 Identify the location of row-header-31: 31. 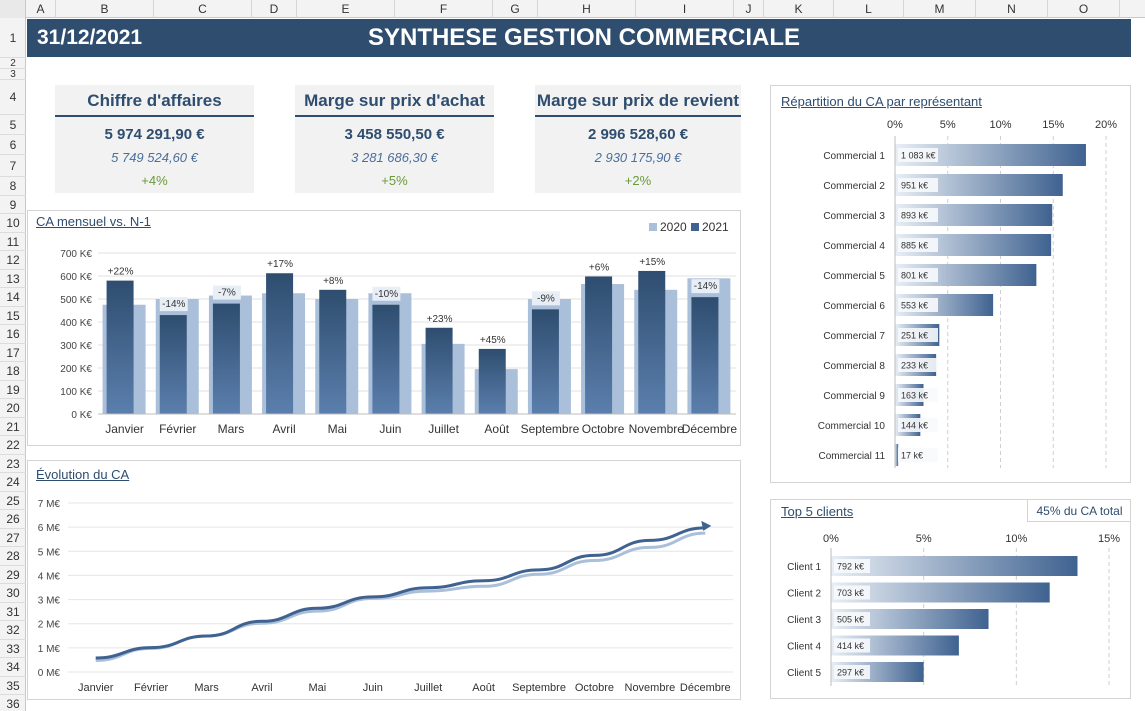
(13, 612).